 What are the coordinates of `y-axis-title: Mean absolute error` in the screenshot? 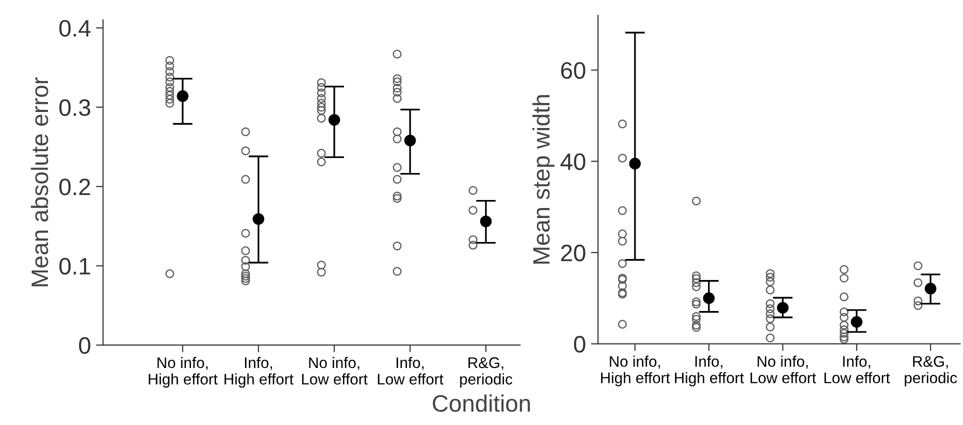 It's located at (39, 181).